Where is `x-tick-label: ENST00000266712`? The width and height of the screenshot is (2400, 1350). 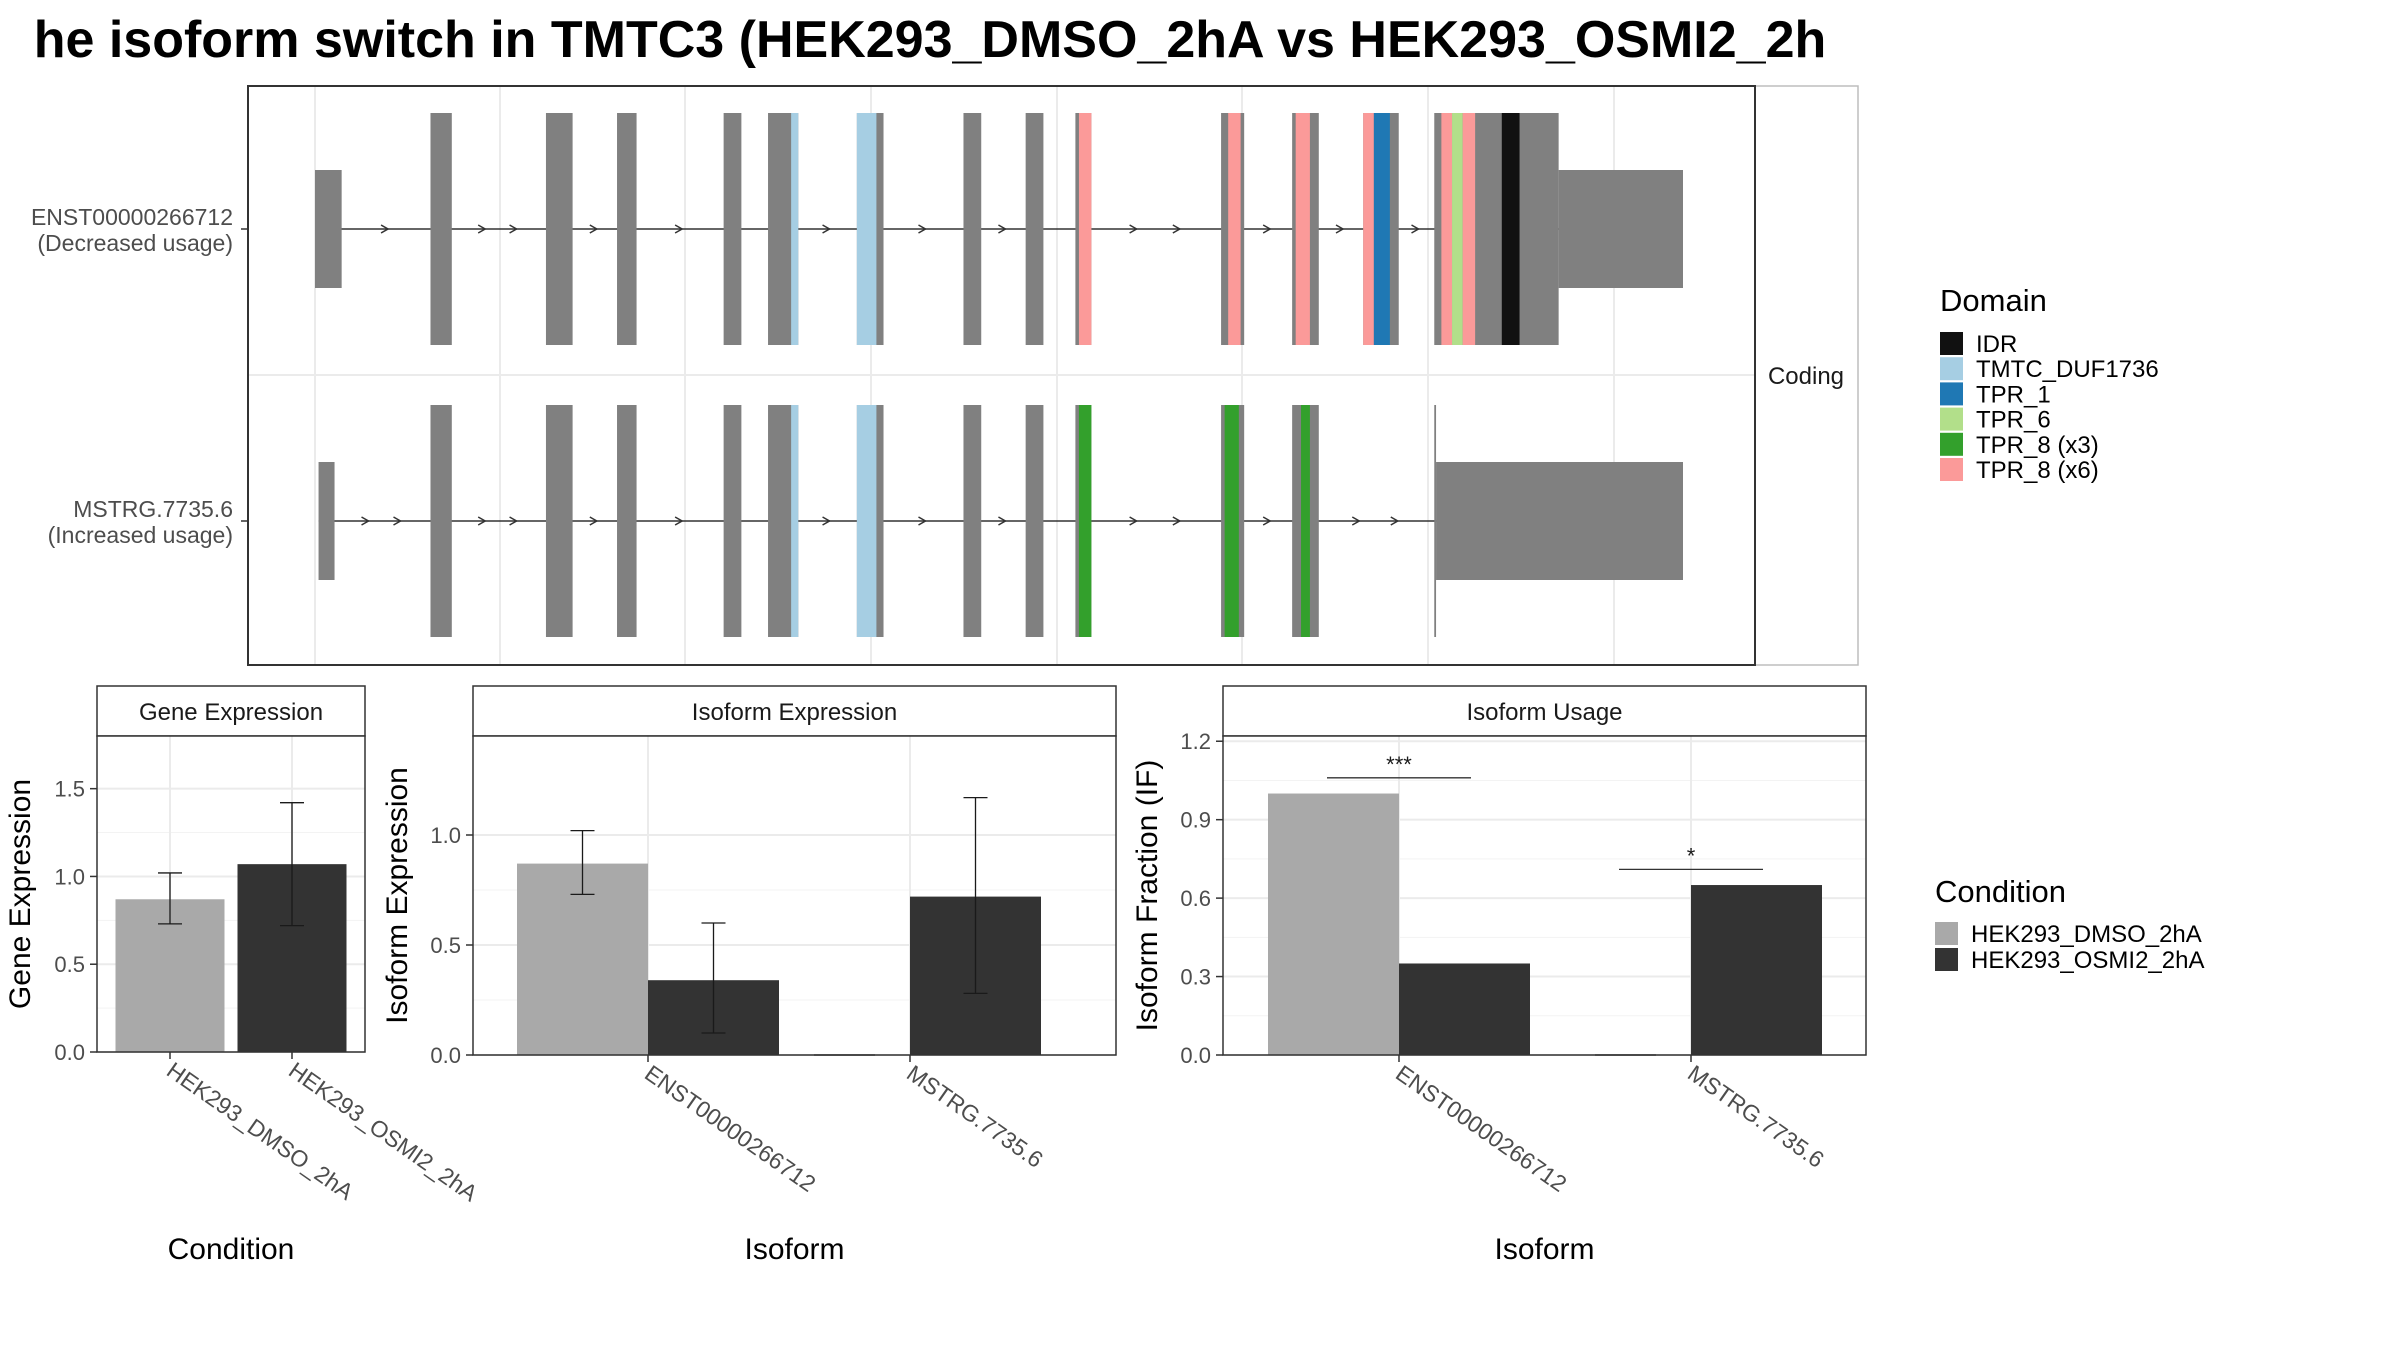
x-tick-label: ENST00000266712 is located at coordinates (730, 1128).